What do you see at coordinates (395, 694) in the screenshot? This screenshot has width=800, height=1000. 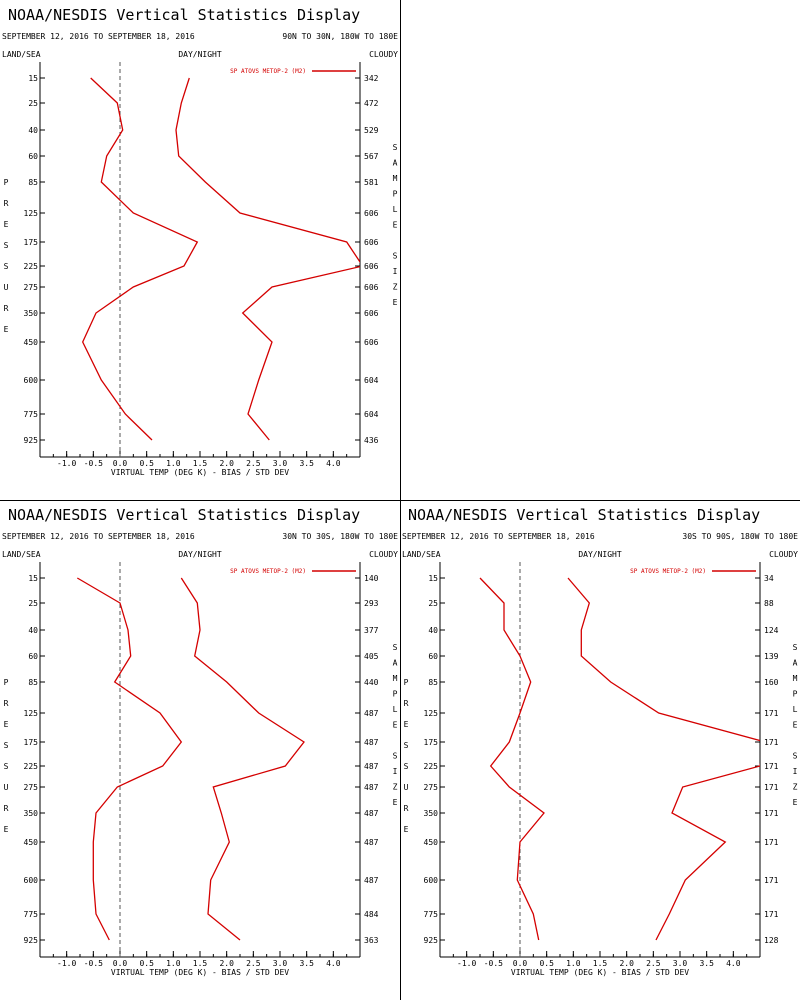 I see `sample-size-axis-letter: P` at bounding box center [395, 694].